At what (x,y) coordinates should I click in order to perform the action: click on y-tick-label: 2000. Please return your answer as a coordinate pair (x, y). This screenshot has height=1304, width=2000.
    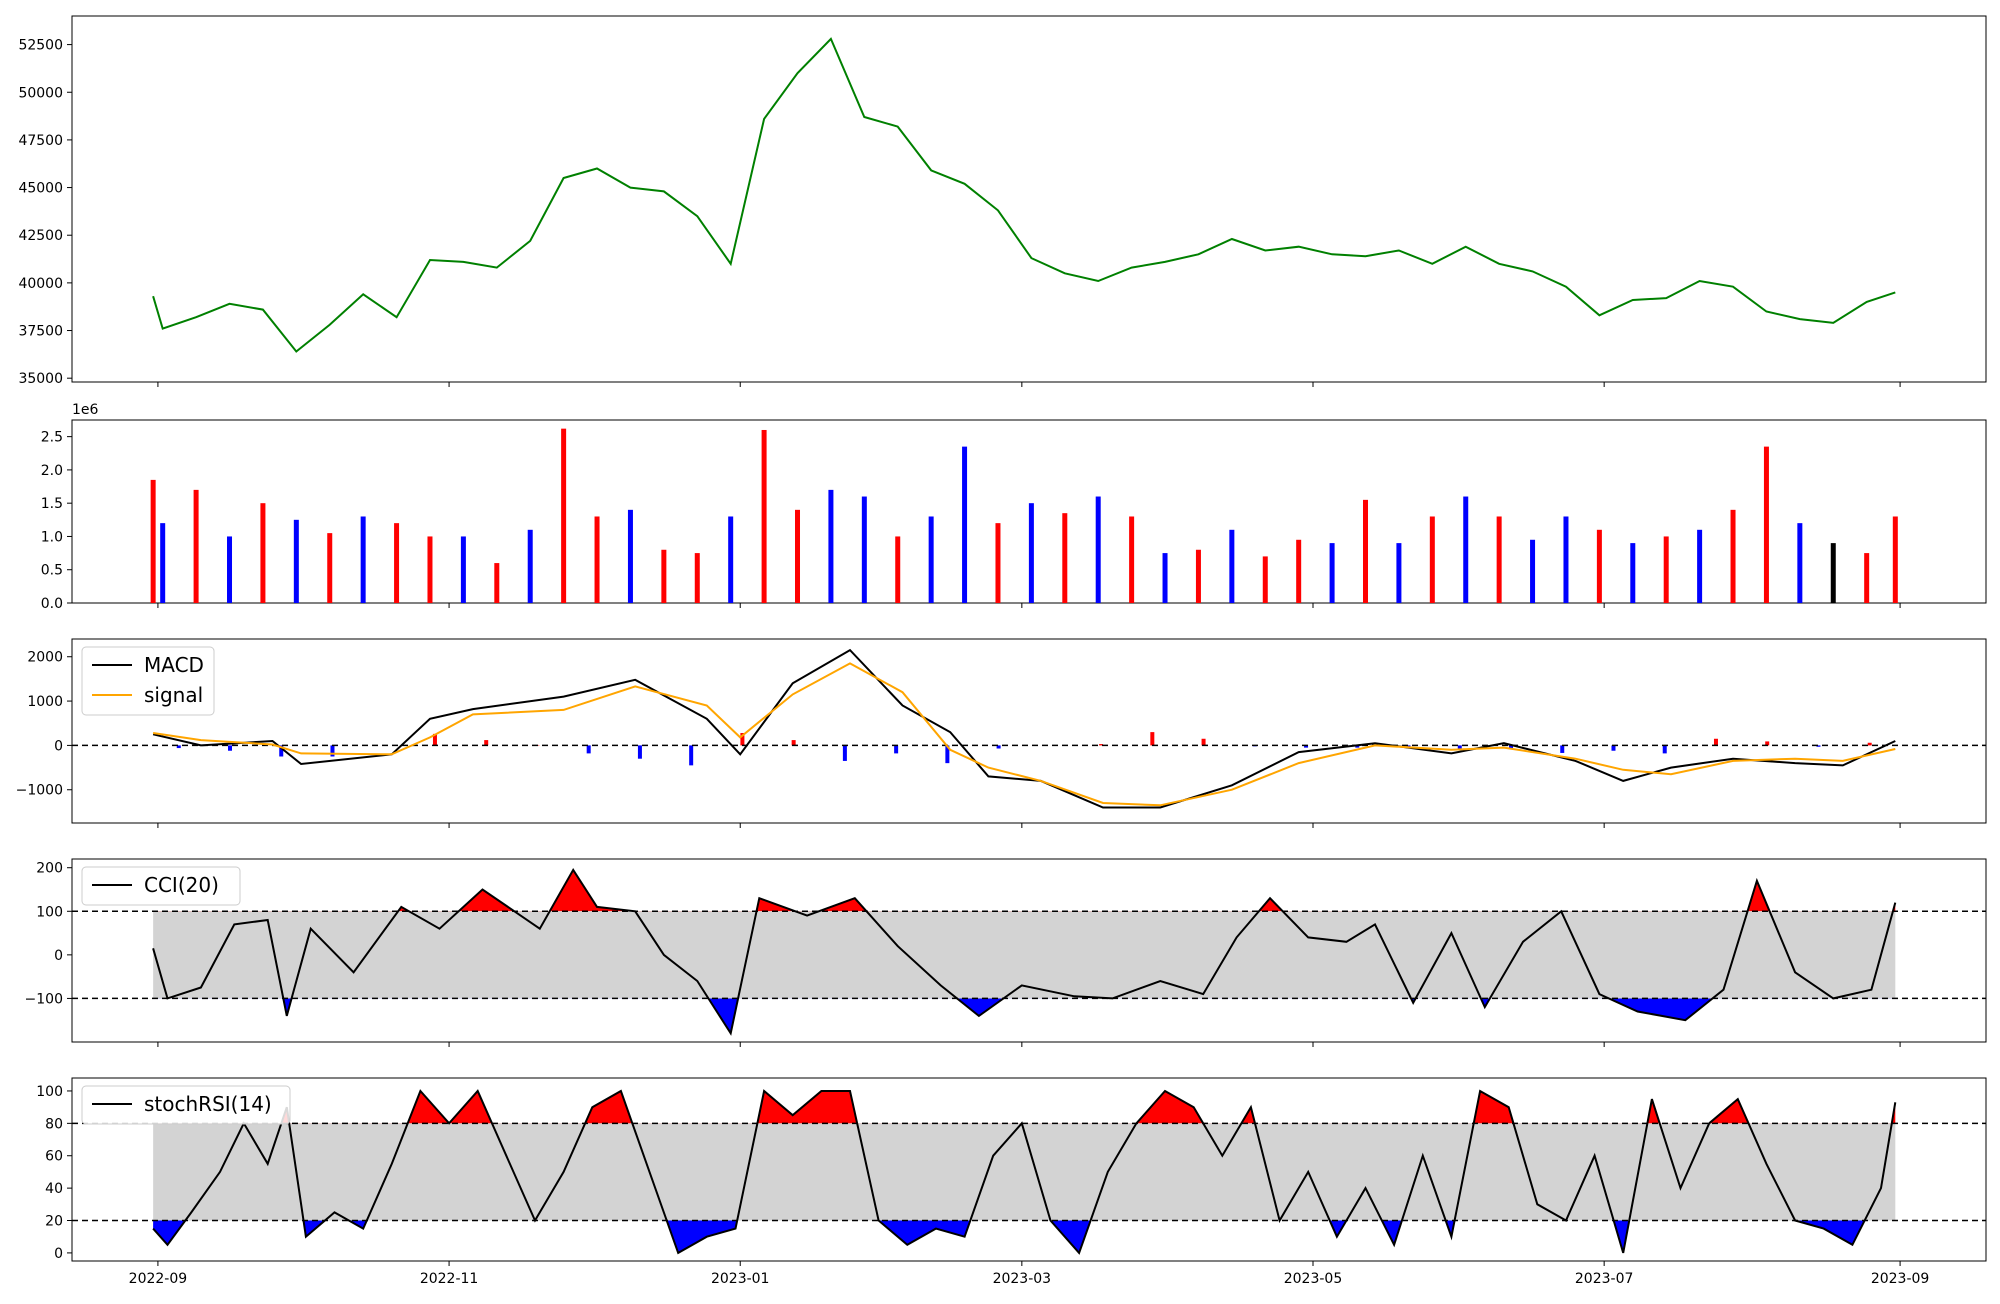
    Looking at the image, I should click on (45, 658).